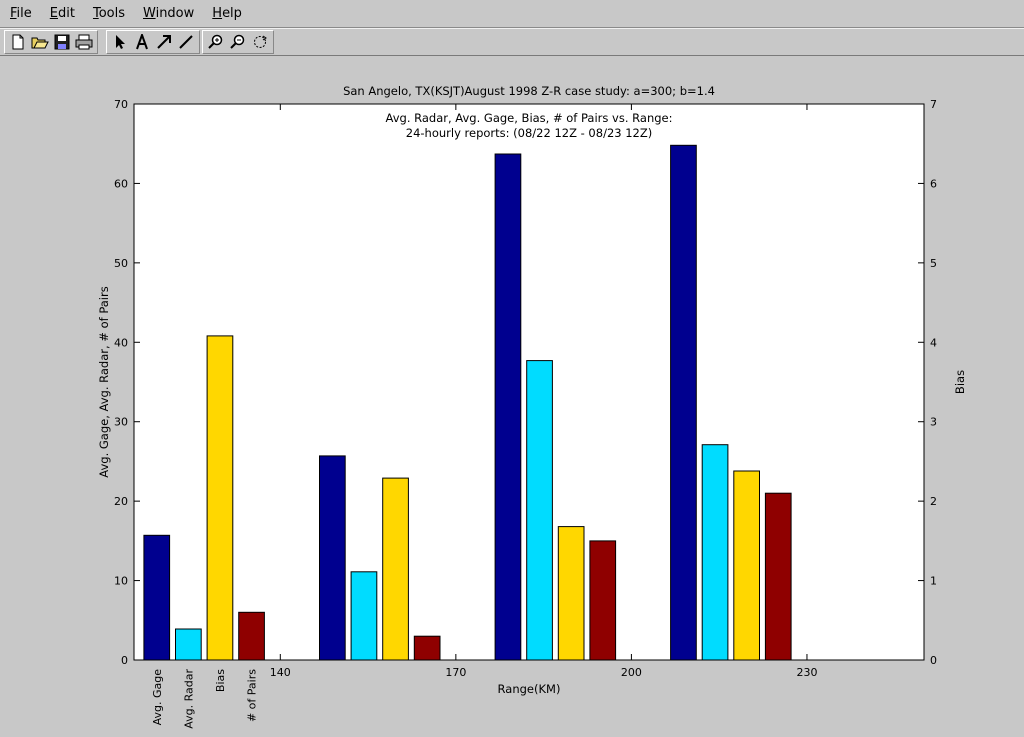 The width and height of the screenshot is (1024, 737). Describe the element at coordinates (933, 660) in the screenshot. I see `y-right-tick-label: 0` at that location.